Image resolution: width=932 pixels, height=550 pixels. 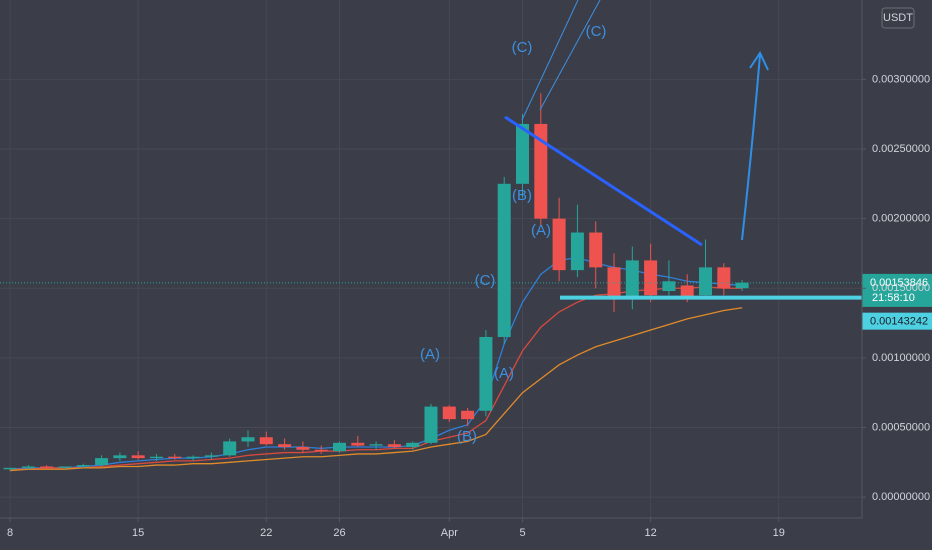 What do you see at coordinates (449, 533) in the screenshot?
I see `x-tick-label: Apr` at bounding box center [449, 533].